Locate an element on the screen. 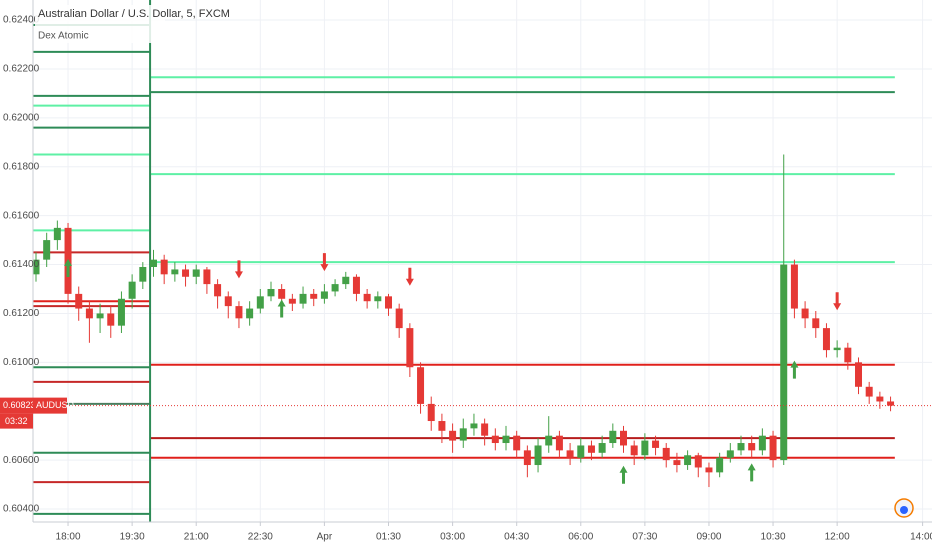  y-tick-label: 0.61800 is located at coordinates (21, 166).